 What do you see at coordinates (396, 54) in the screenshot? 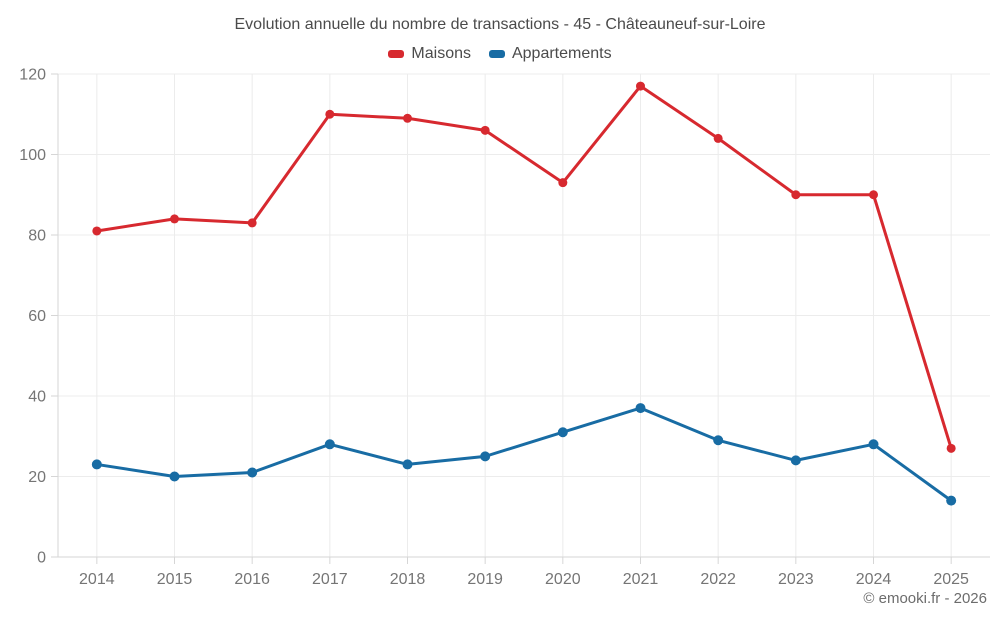
I see `maisons-swatch-icon` at bounding box center [396, 54].